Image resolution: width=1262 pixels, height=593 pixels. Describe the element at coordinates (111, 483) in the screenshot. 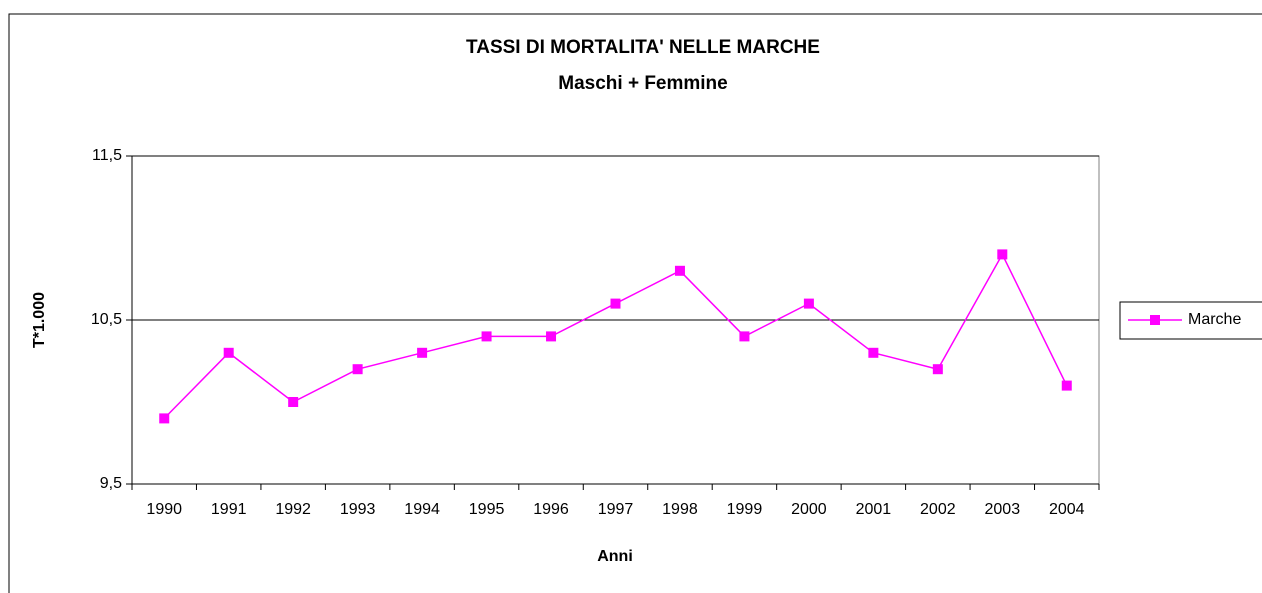

I see `y-tick-label: 9,5` at that location.